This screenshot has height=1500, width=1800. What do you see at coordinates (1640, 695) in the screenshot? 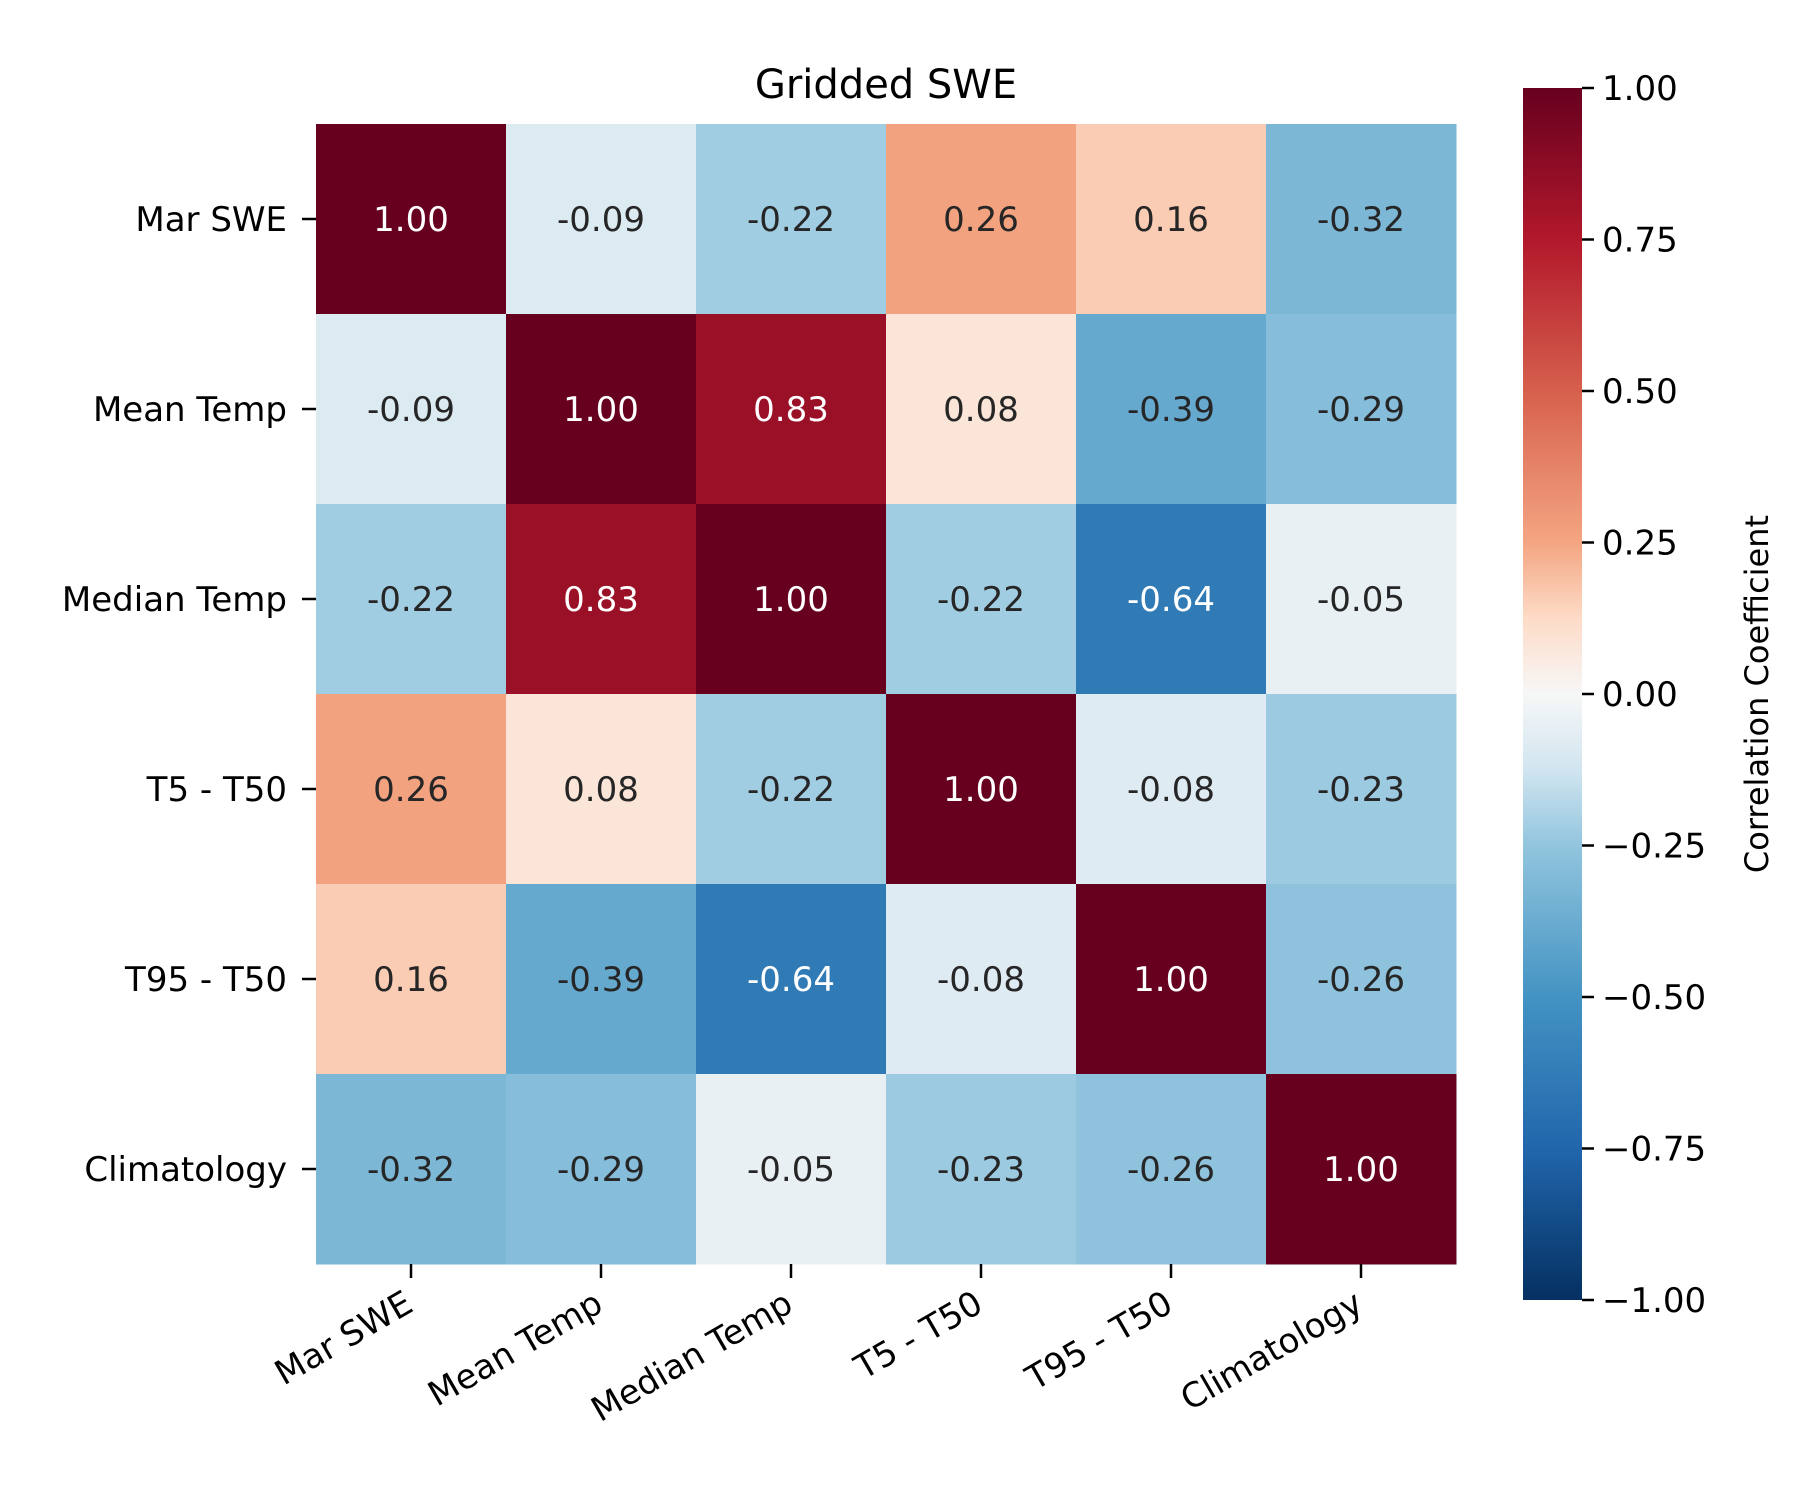
I see `colorbar-tick-label: 0.00` at bounding box center [1640, 695].